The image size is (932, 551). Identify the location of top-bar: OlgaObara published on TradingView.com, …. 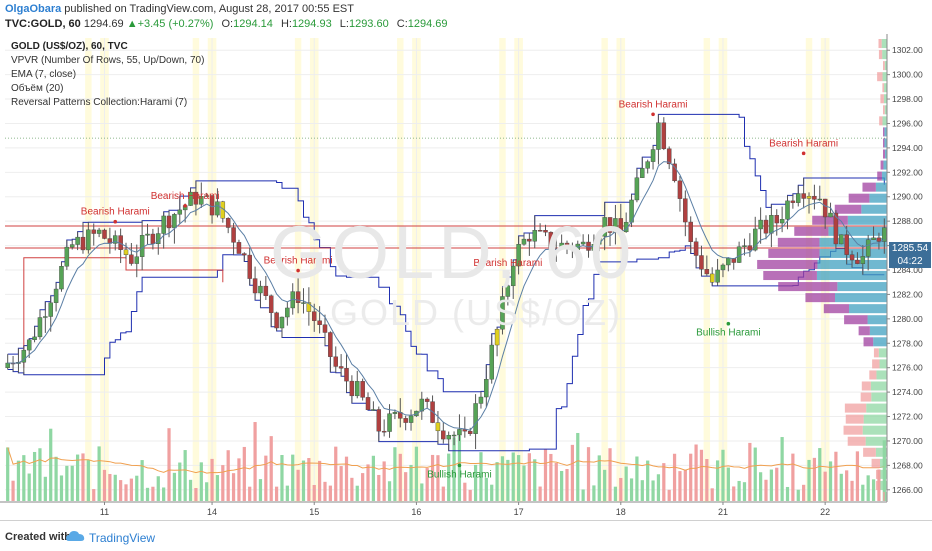
(466, 17).